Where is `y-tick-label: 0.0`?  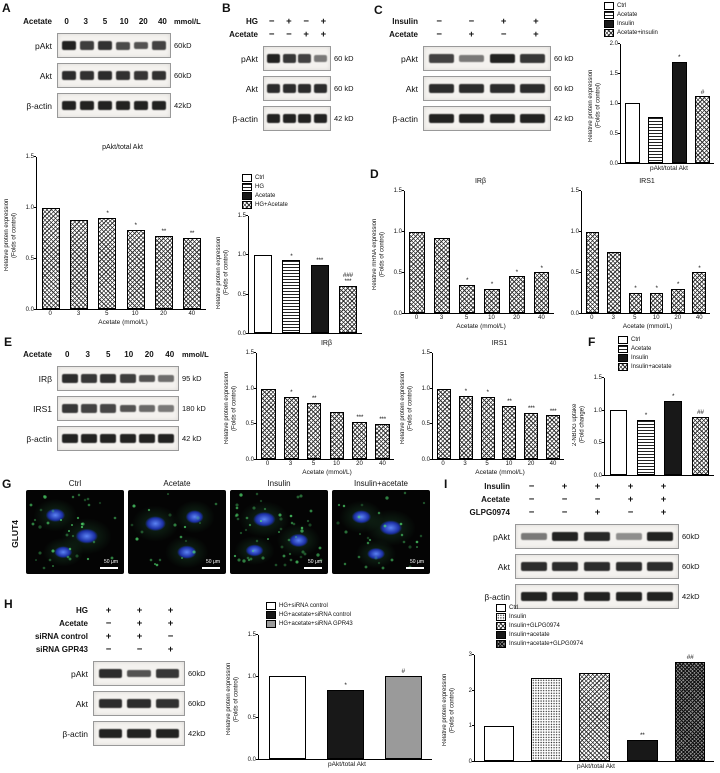 y-tick-label: 0.0 is located at coordinates (29, 309).